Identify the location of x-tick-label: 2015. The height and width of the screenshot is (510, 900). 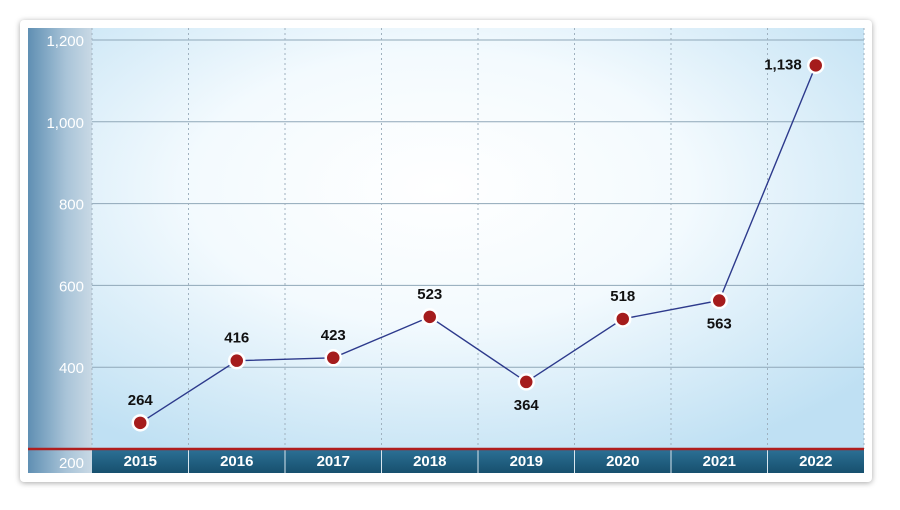
(140, 461).